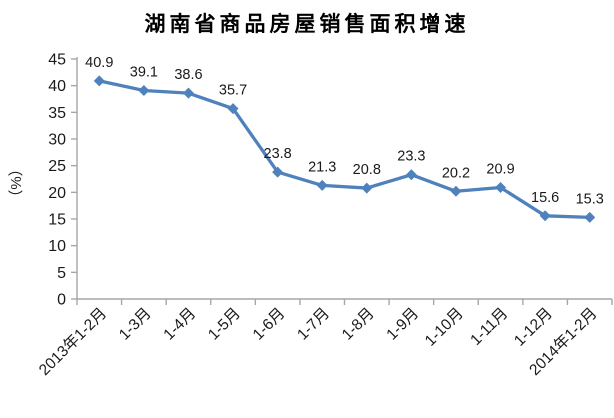  What do you see at coordinates (99, 63) in the screenshot?
I see `data-label: 40.9` at bounding box center [99, 63].